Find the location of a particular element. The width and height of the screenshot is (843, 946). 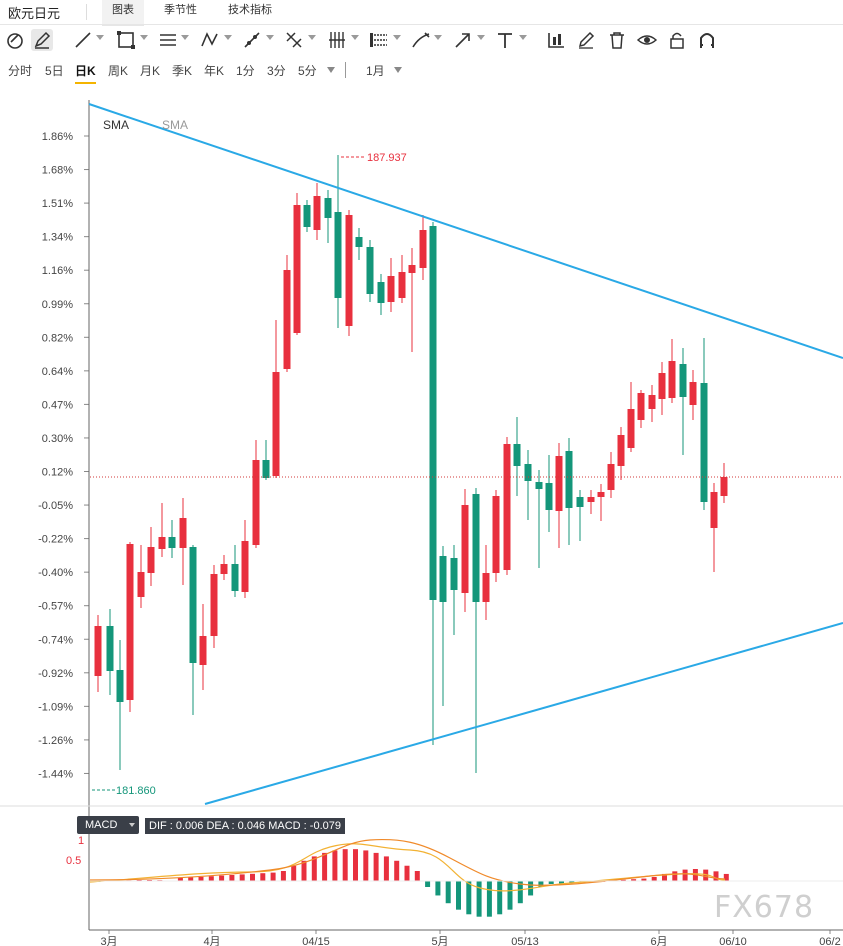

tab-indicators: 技术指标 is located at coordinates (250, 10).